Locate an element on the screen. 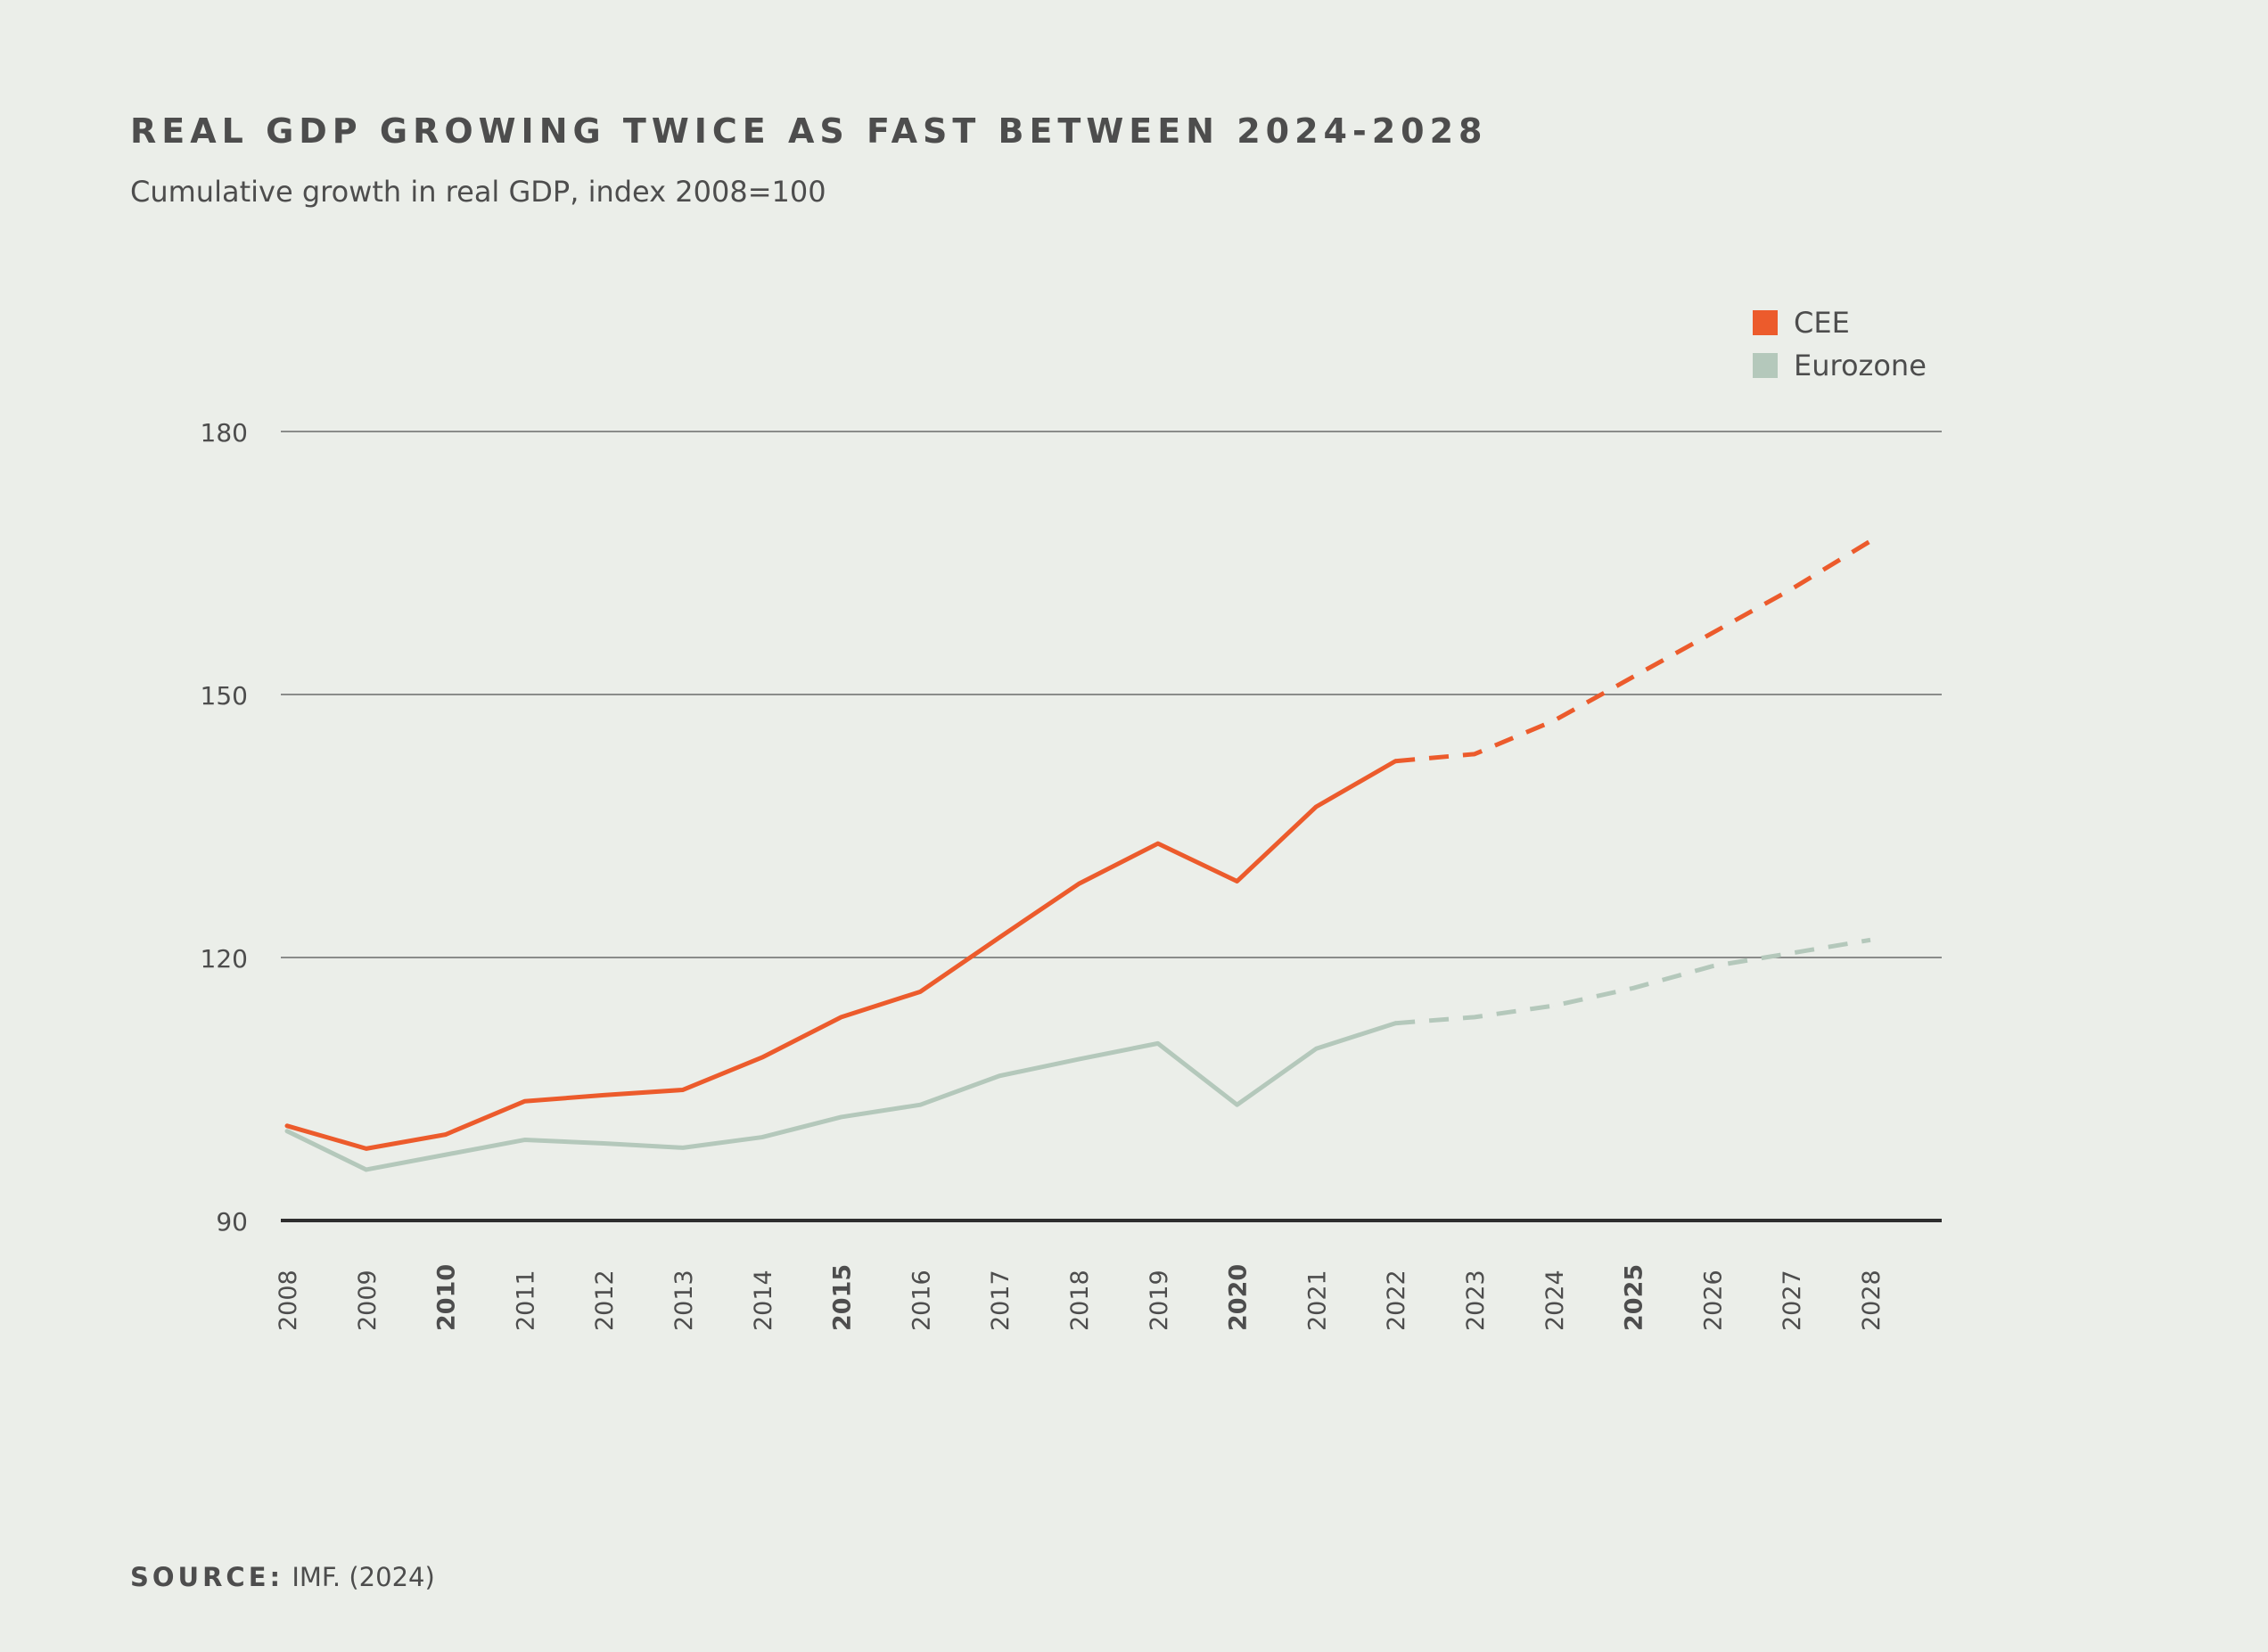 This screenshot has height=1652, width=2268. x-tick-label-2015: 2015 is located at coordinates (843, 1297).